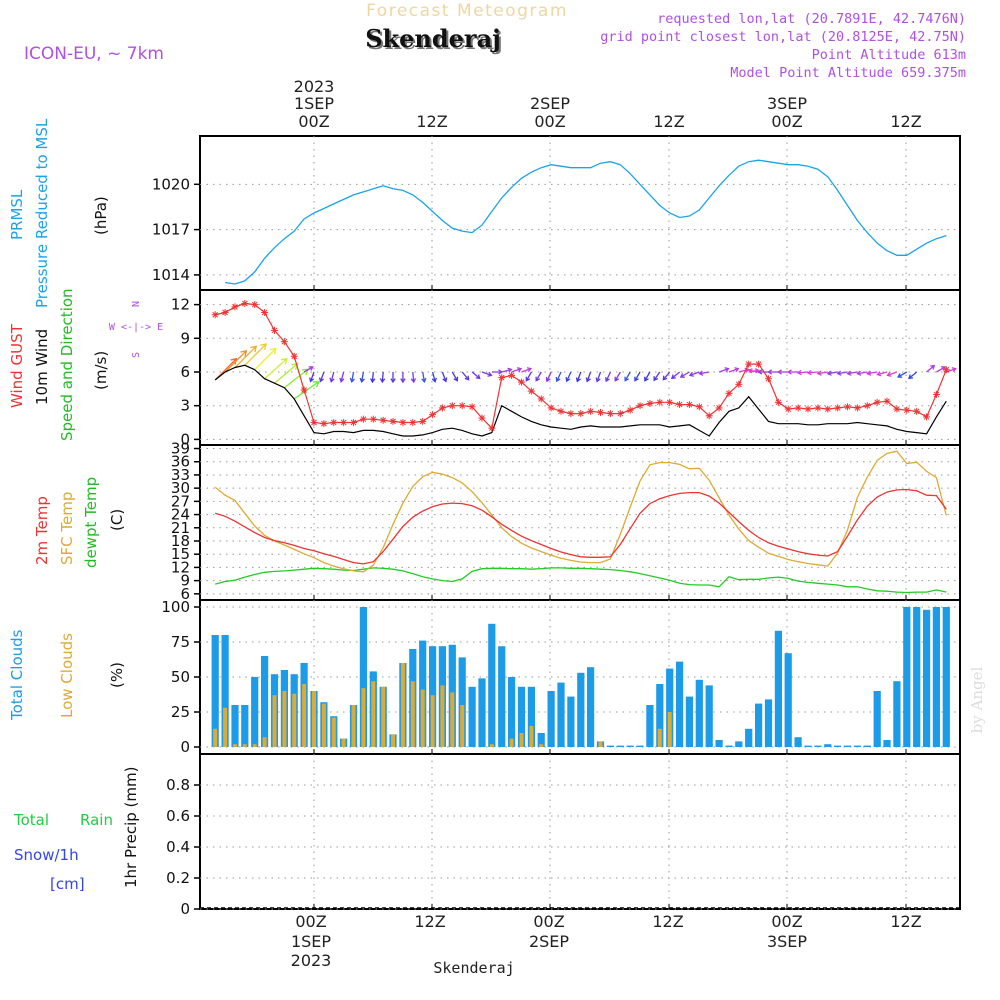  What do you see at coordinates (313, 121) in the screenshot?
I see `top-hour-1: 00Z` at bounding box center [313, 121].